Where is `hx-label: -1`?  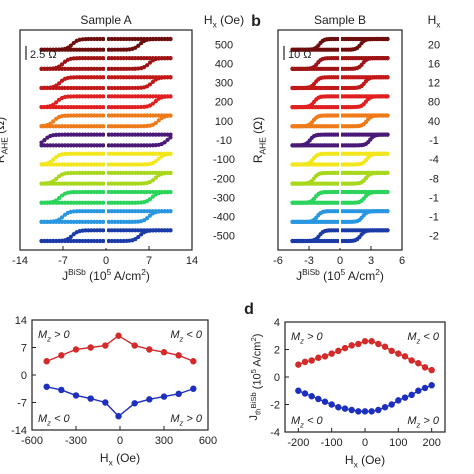 hx-label: -1 is located at coordinates (434, 218).